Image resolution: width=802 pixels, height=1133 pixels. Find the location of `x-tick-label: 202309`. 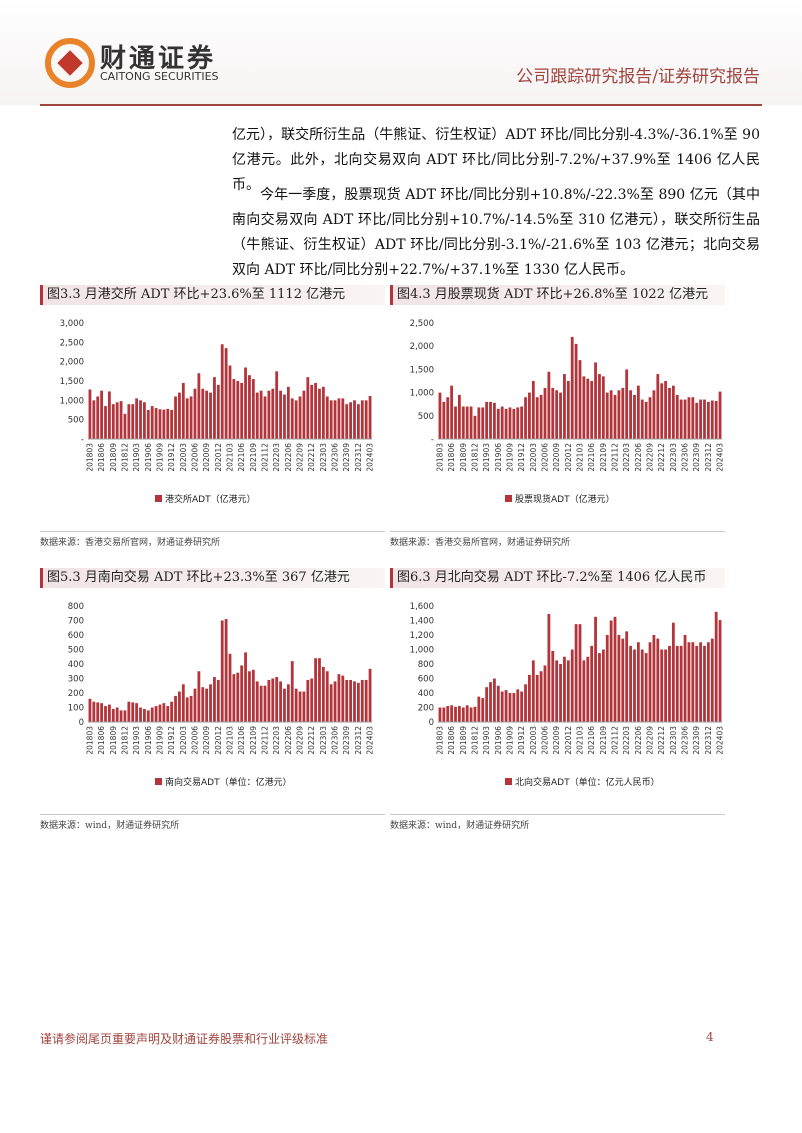

x-tick-label: 202309 is located at coordinates (346, 740).